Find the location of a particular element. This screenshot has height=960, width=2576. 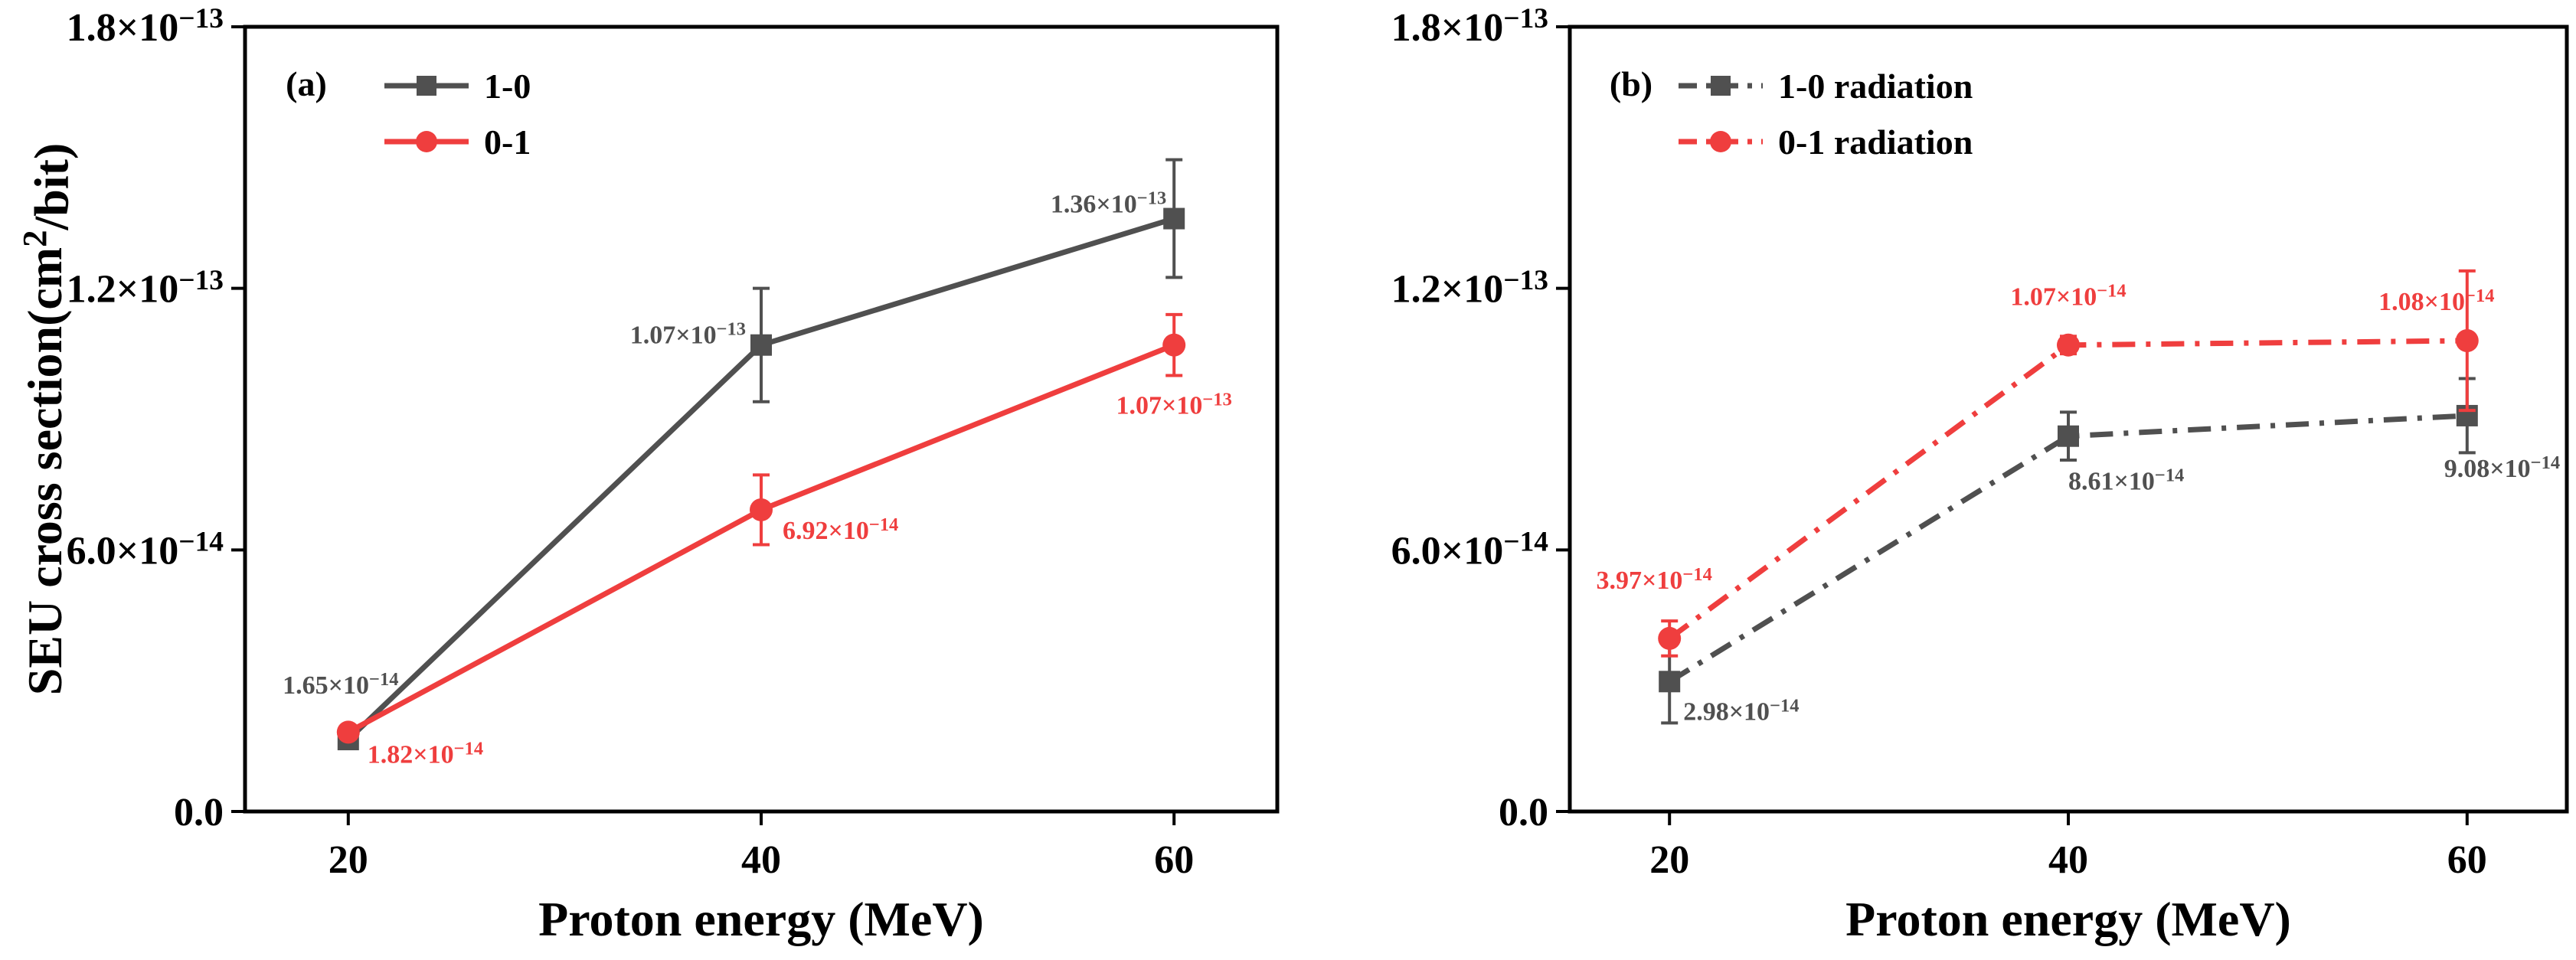

legend: 1-0 radiation 0-1 radiation is located at coordinates (1826, 114).